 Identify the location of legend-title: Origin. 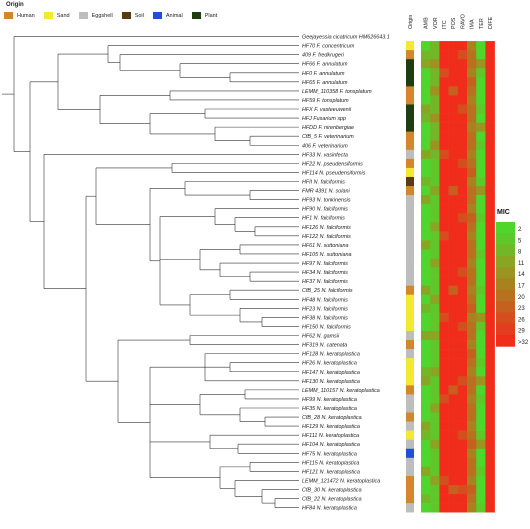
(15, 5).